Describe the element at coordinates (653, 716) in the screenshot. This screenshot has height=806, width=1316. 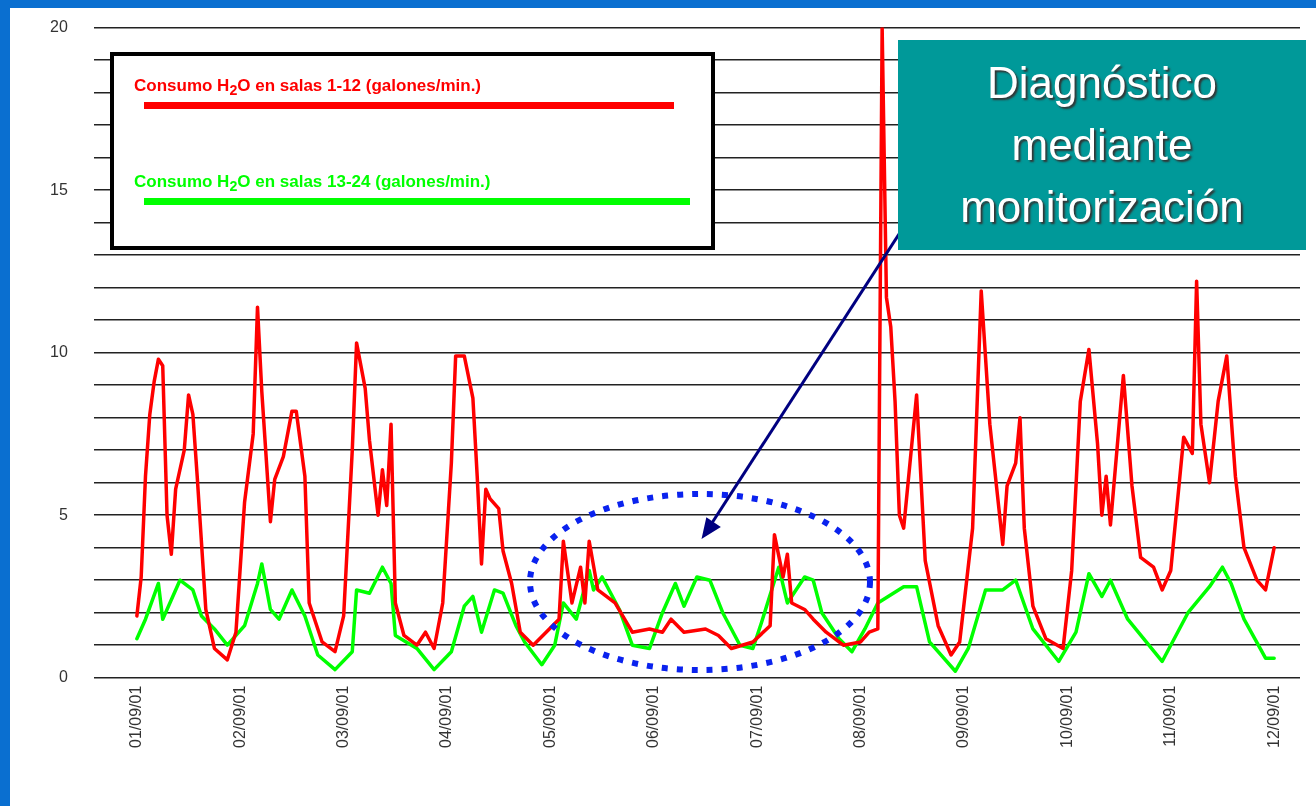
I see `x-tick-label: 06/09/01` at that location.